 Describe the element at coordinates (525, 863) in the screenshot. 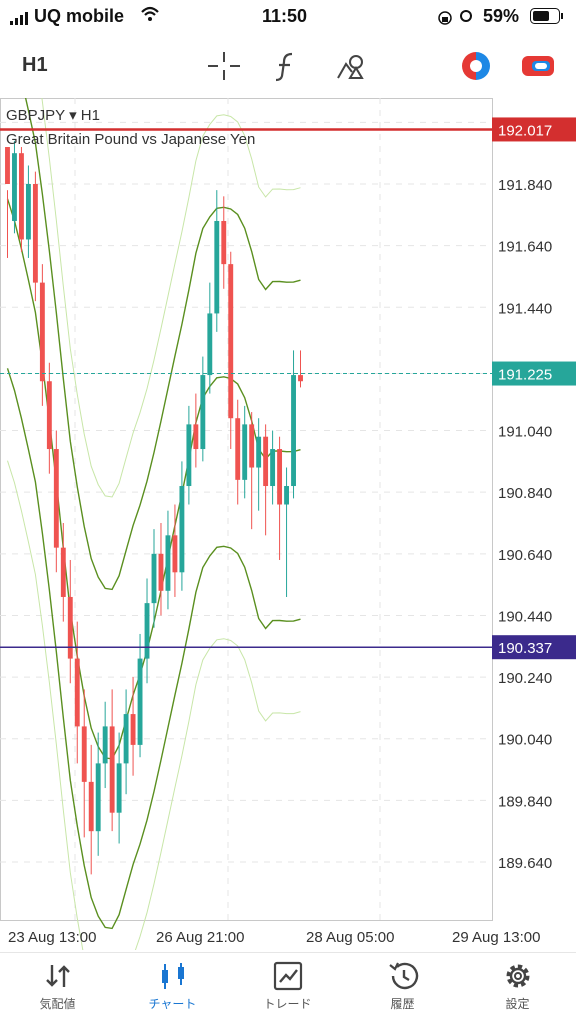

I see `price-tick-label: 189.640` at that location.